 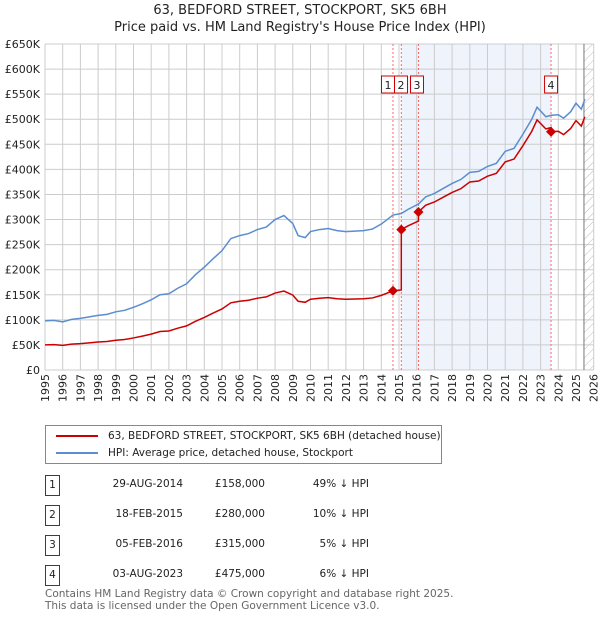 I want to click on x-tick-label: 2016, so click(x=417, y=388).